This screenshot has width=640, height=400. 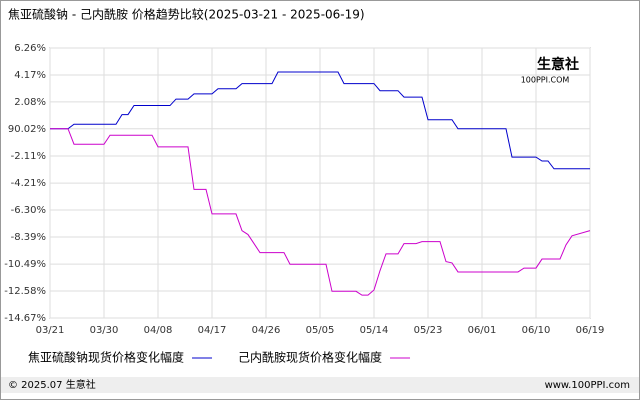 What do you see at coordinates (28, 210) in the screenshot?
I see `y-tick-label: -6.30%` at bounding box center [28, 210].